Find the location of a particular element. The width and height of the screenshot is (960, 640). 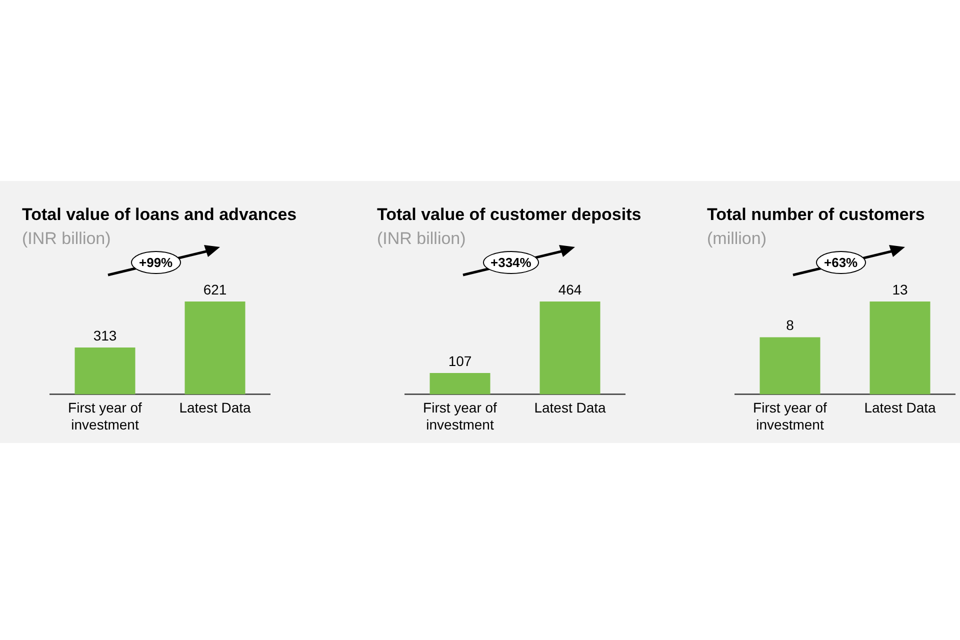

chart-subtitle: (million) is located at coordinates (736, 239).